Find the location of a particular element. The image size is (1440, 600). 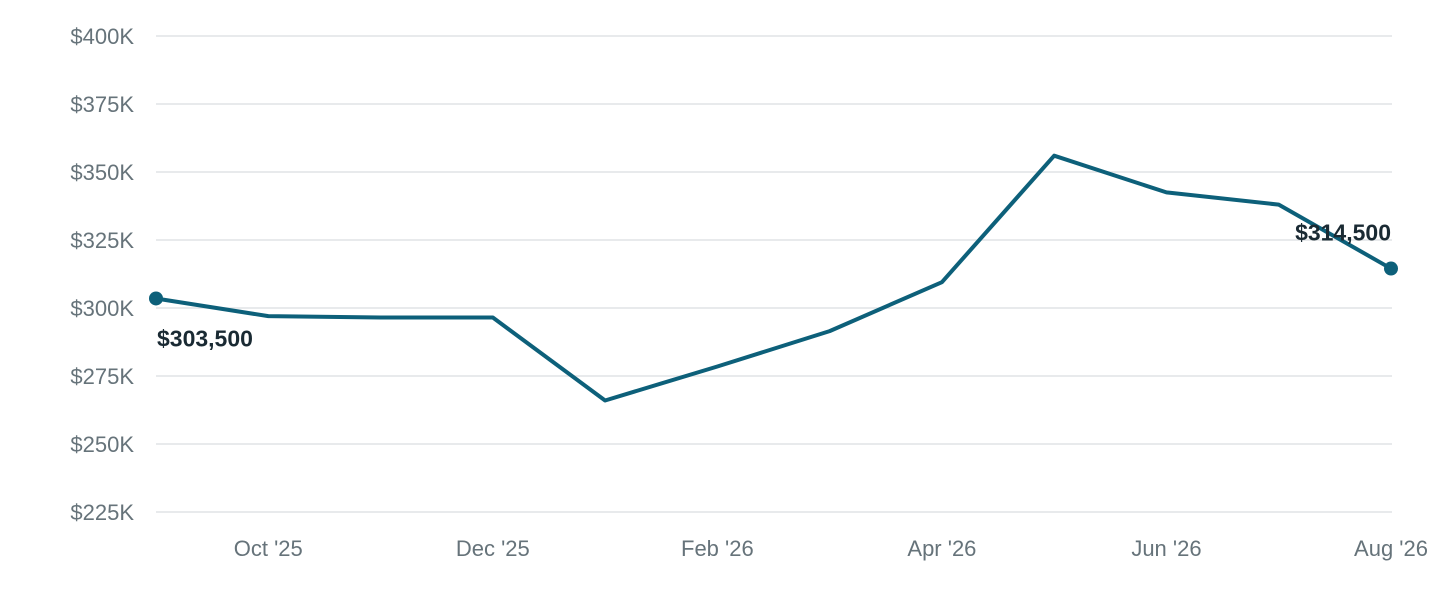

y-tick-label: $225K is located at coordinates (102, 512).